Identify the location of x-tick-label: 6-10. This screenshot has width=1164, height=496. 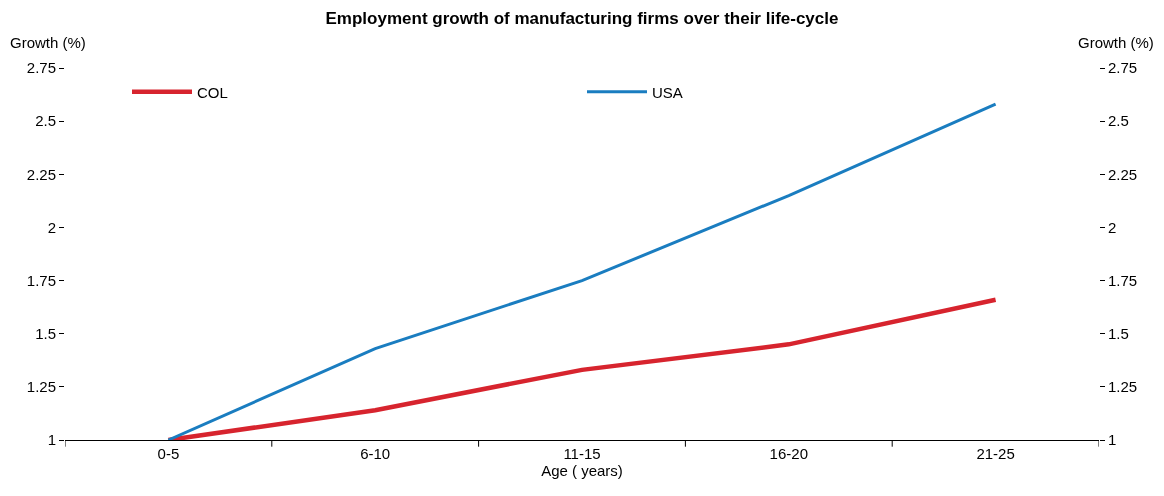
(375, 453).